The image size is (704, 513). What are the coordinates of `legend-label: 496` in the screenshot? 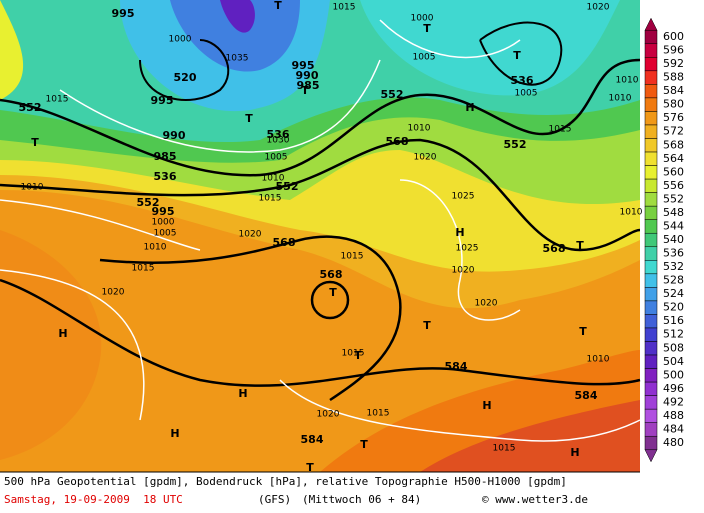 It's located at (673, 388).